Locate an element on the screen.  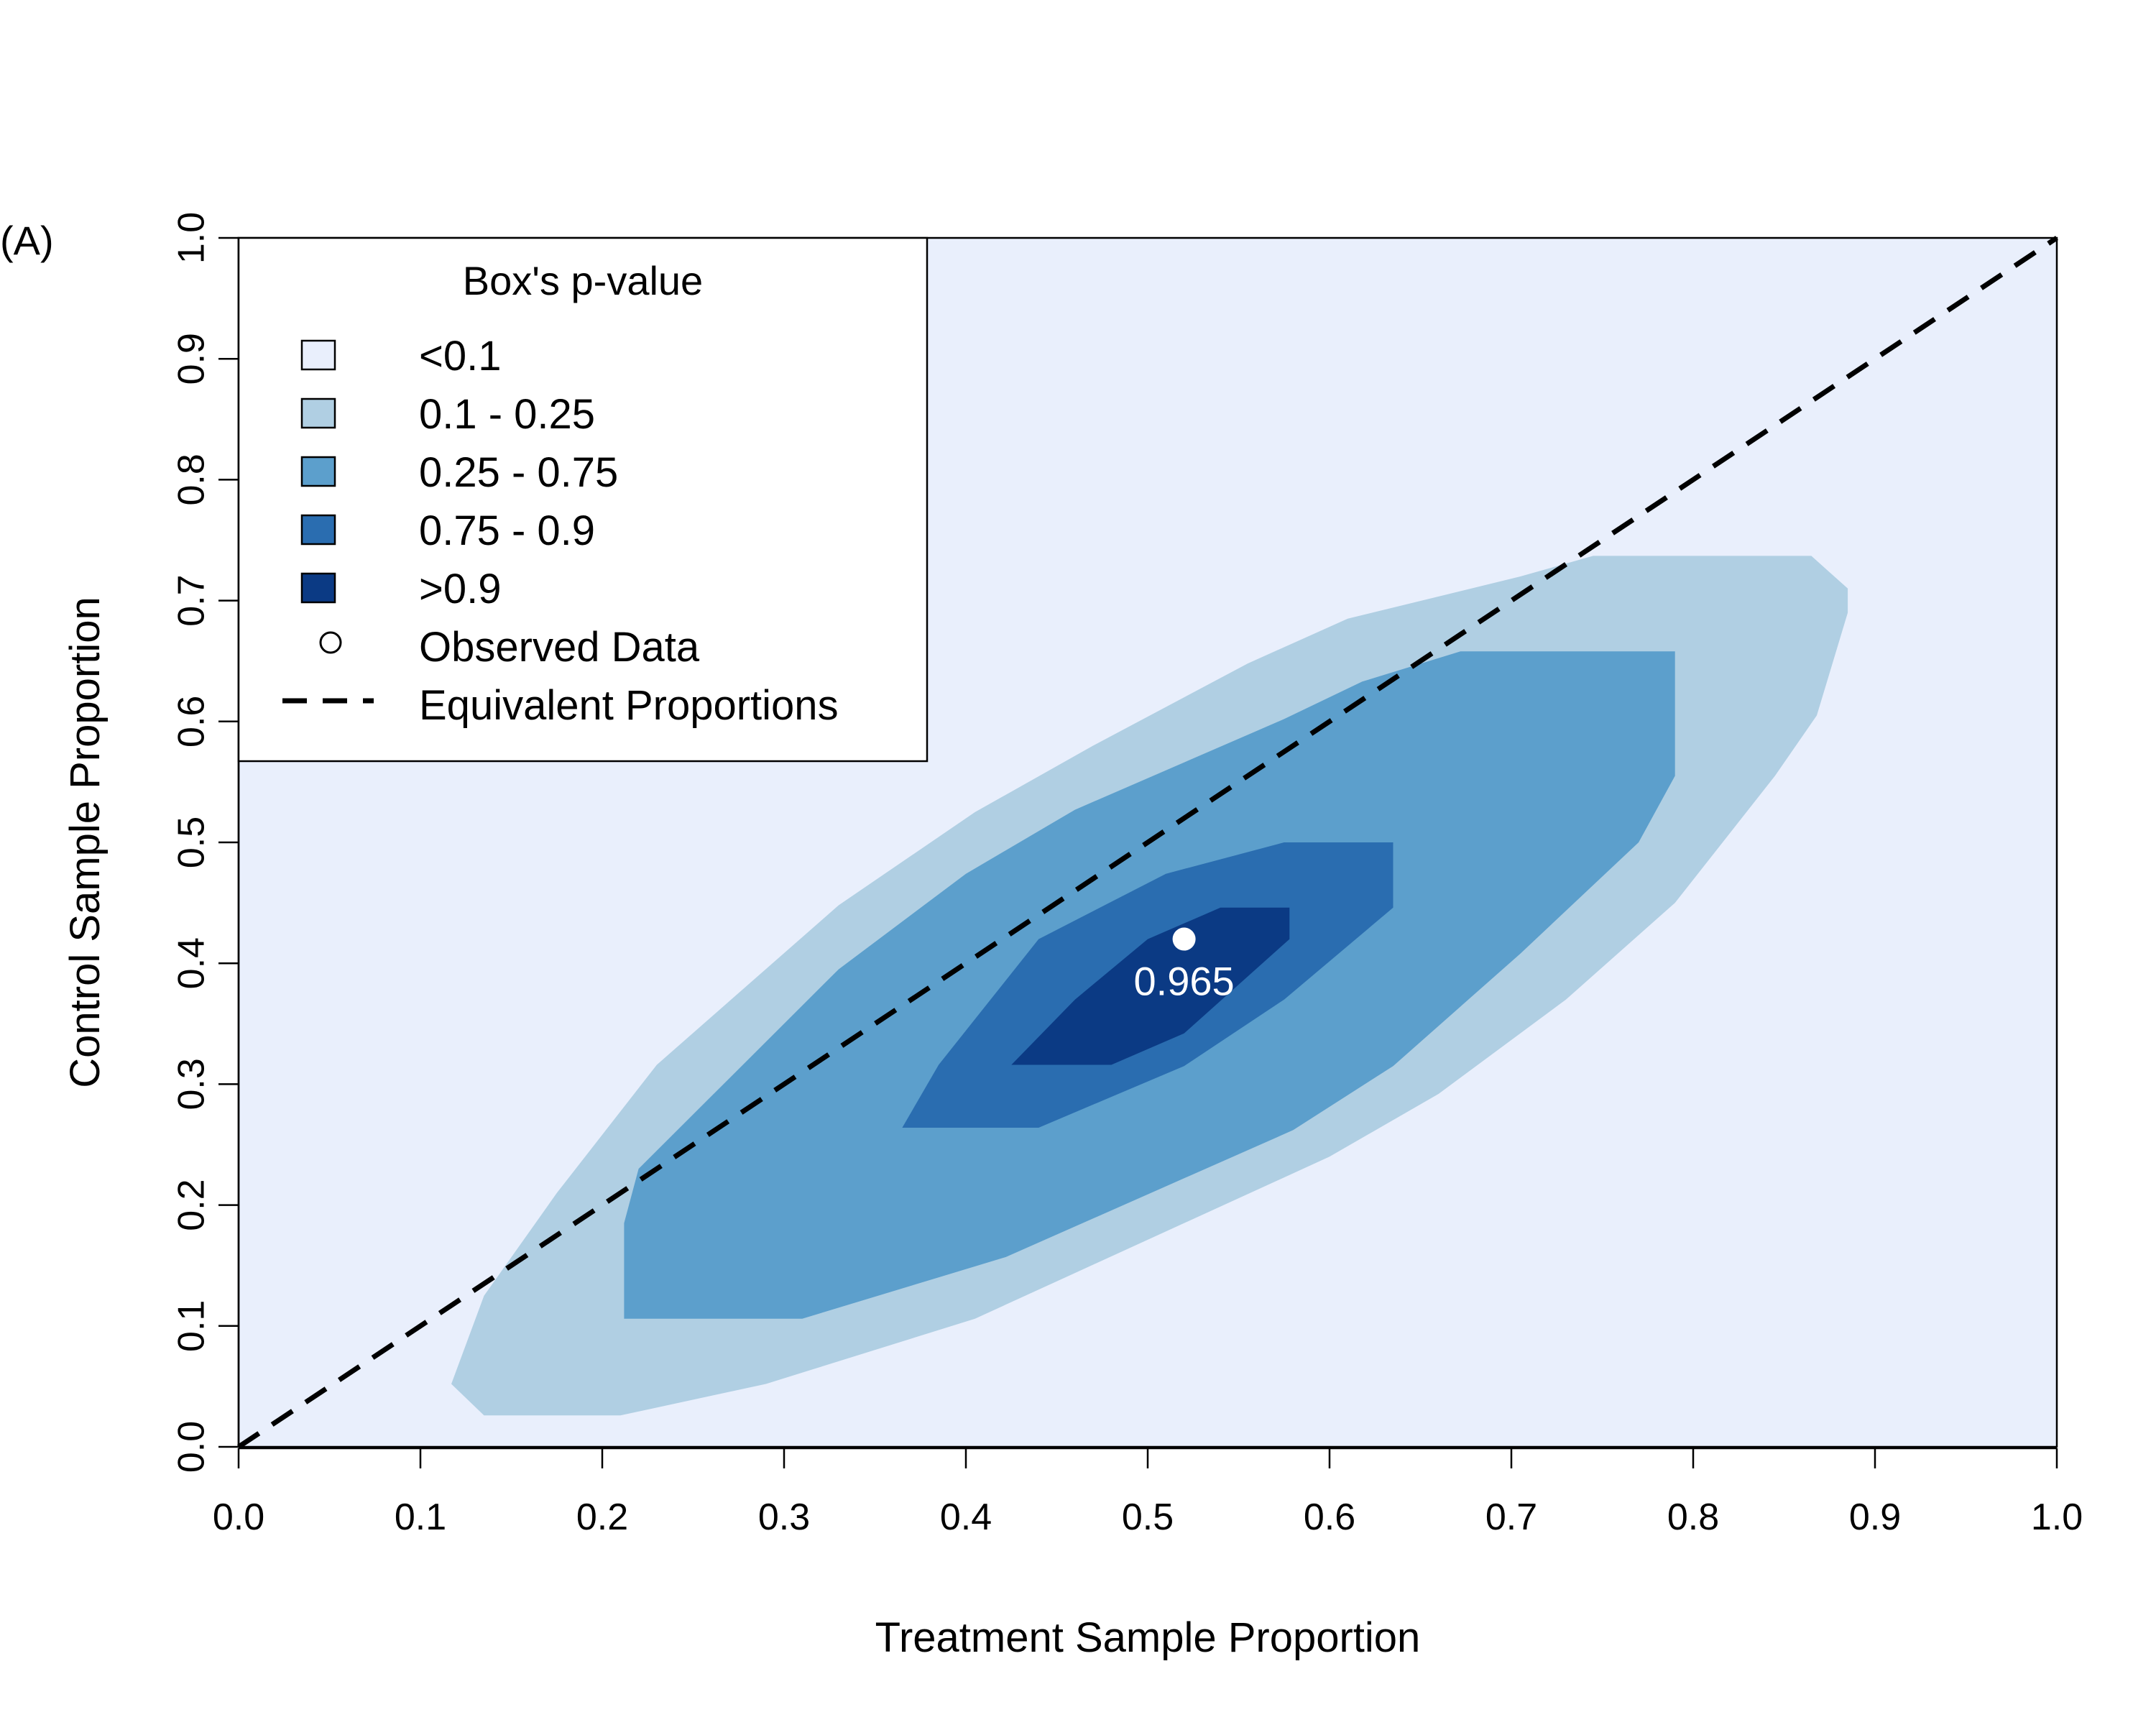
y-axis-title: Control Sample Proportion is located at coordinates (85, 842).